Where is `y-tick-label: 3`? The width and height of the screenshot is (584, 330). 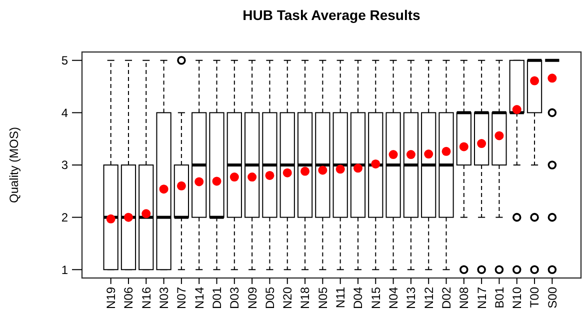
y-tick-label: 3 is located at coordinates (64, 165).